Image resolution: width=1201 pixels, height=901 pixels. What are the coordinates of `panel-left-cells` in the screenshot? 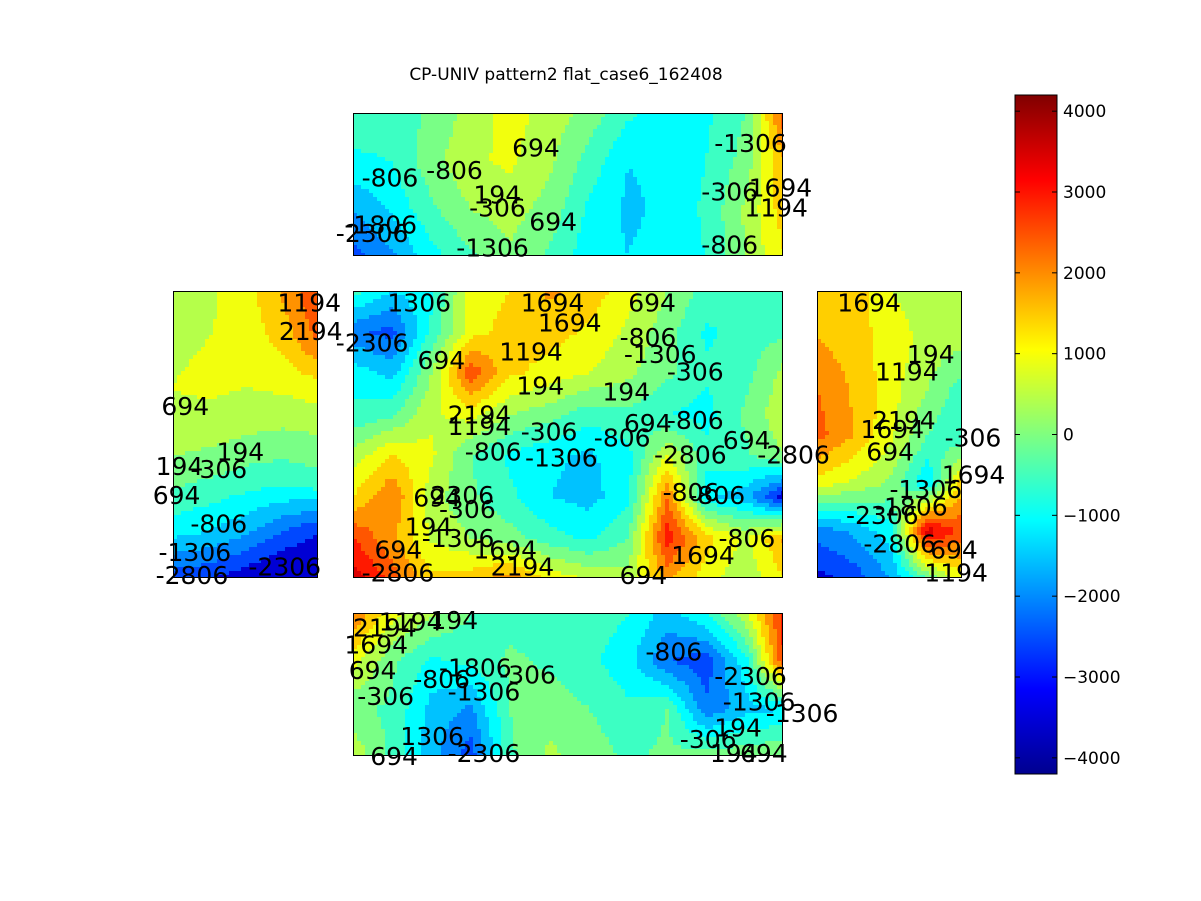 It's located at (245, 434).